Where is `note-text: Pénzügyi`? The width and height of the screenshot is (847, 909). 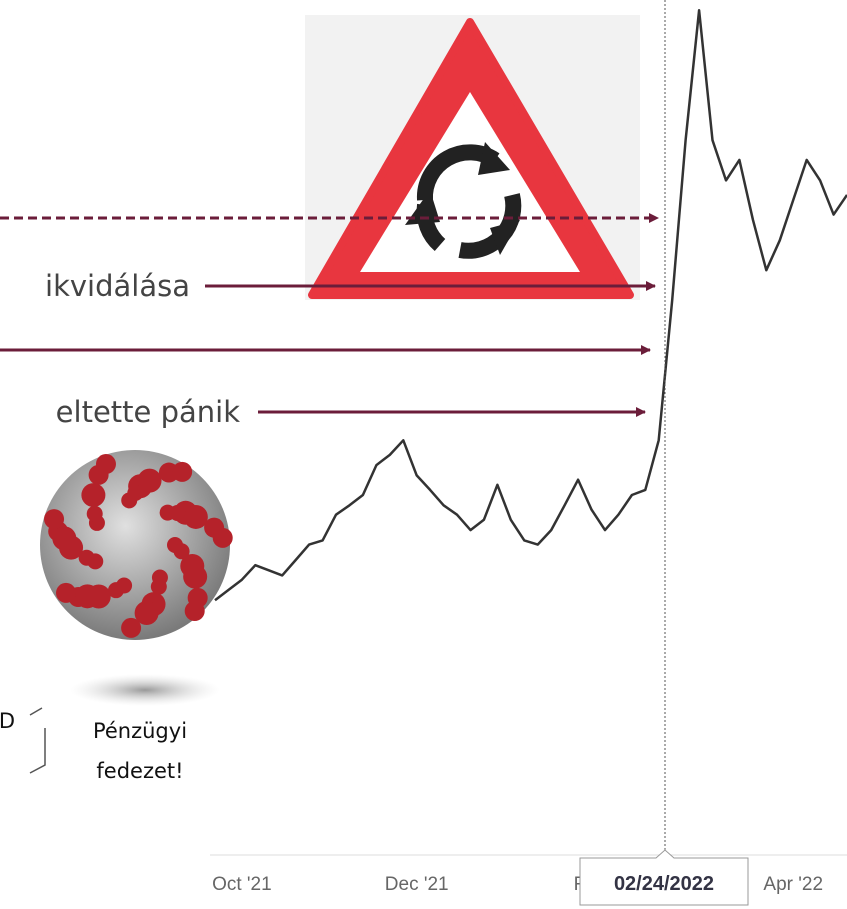 note-text: Pénzügyi is located at coordinates (140, 731).